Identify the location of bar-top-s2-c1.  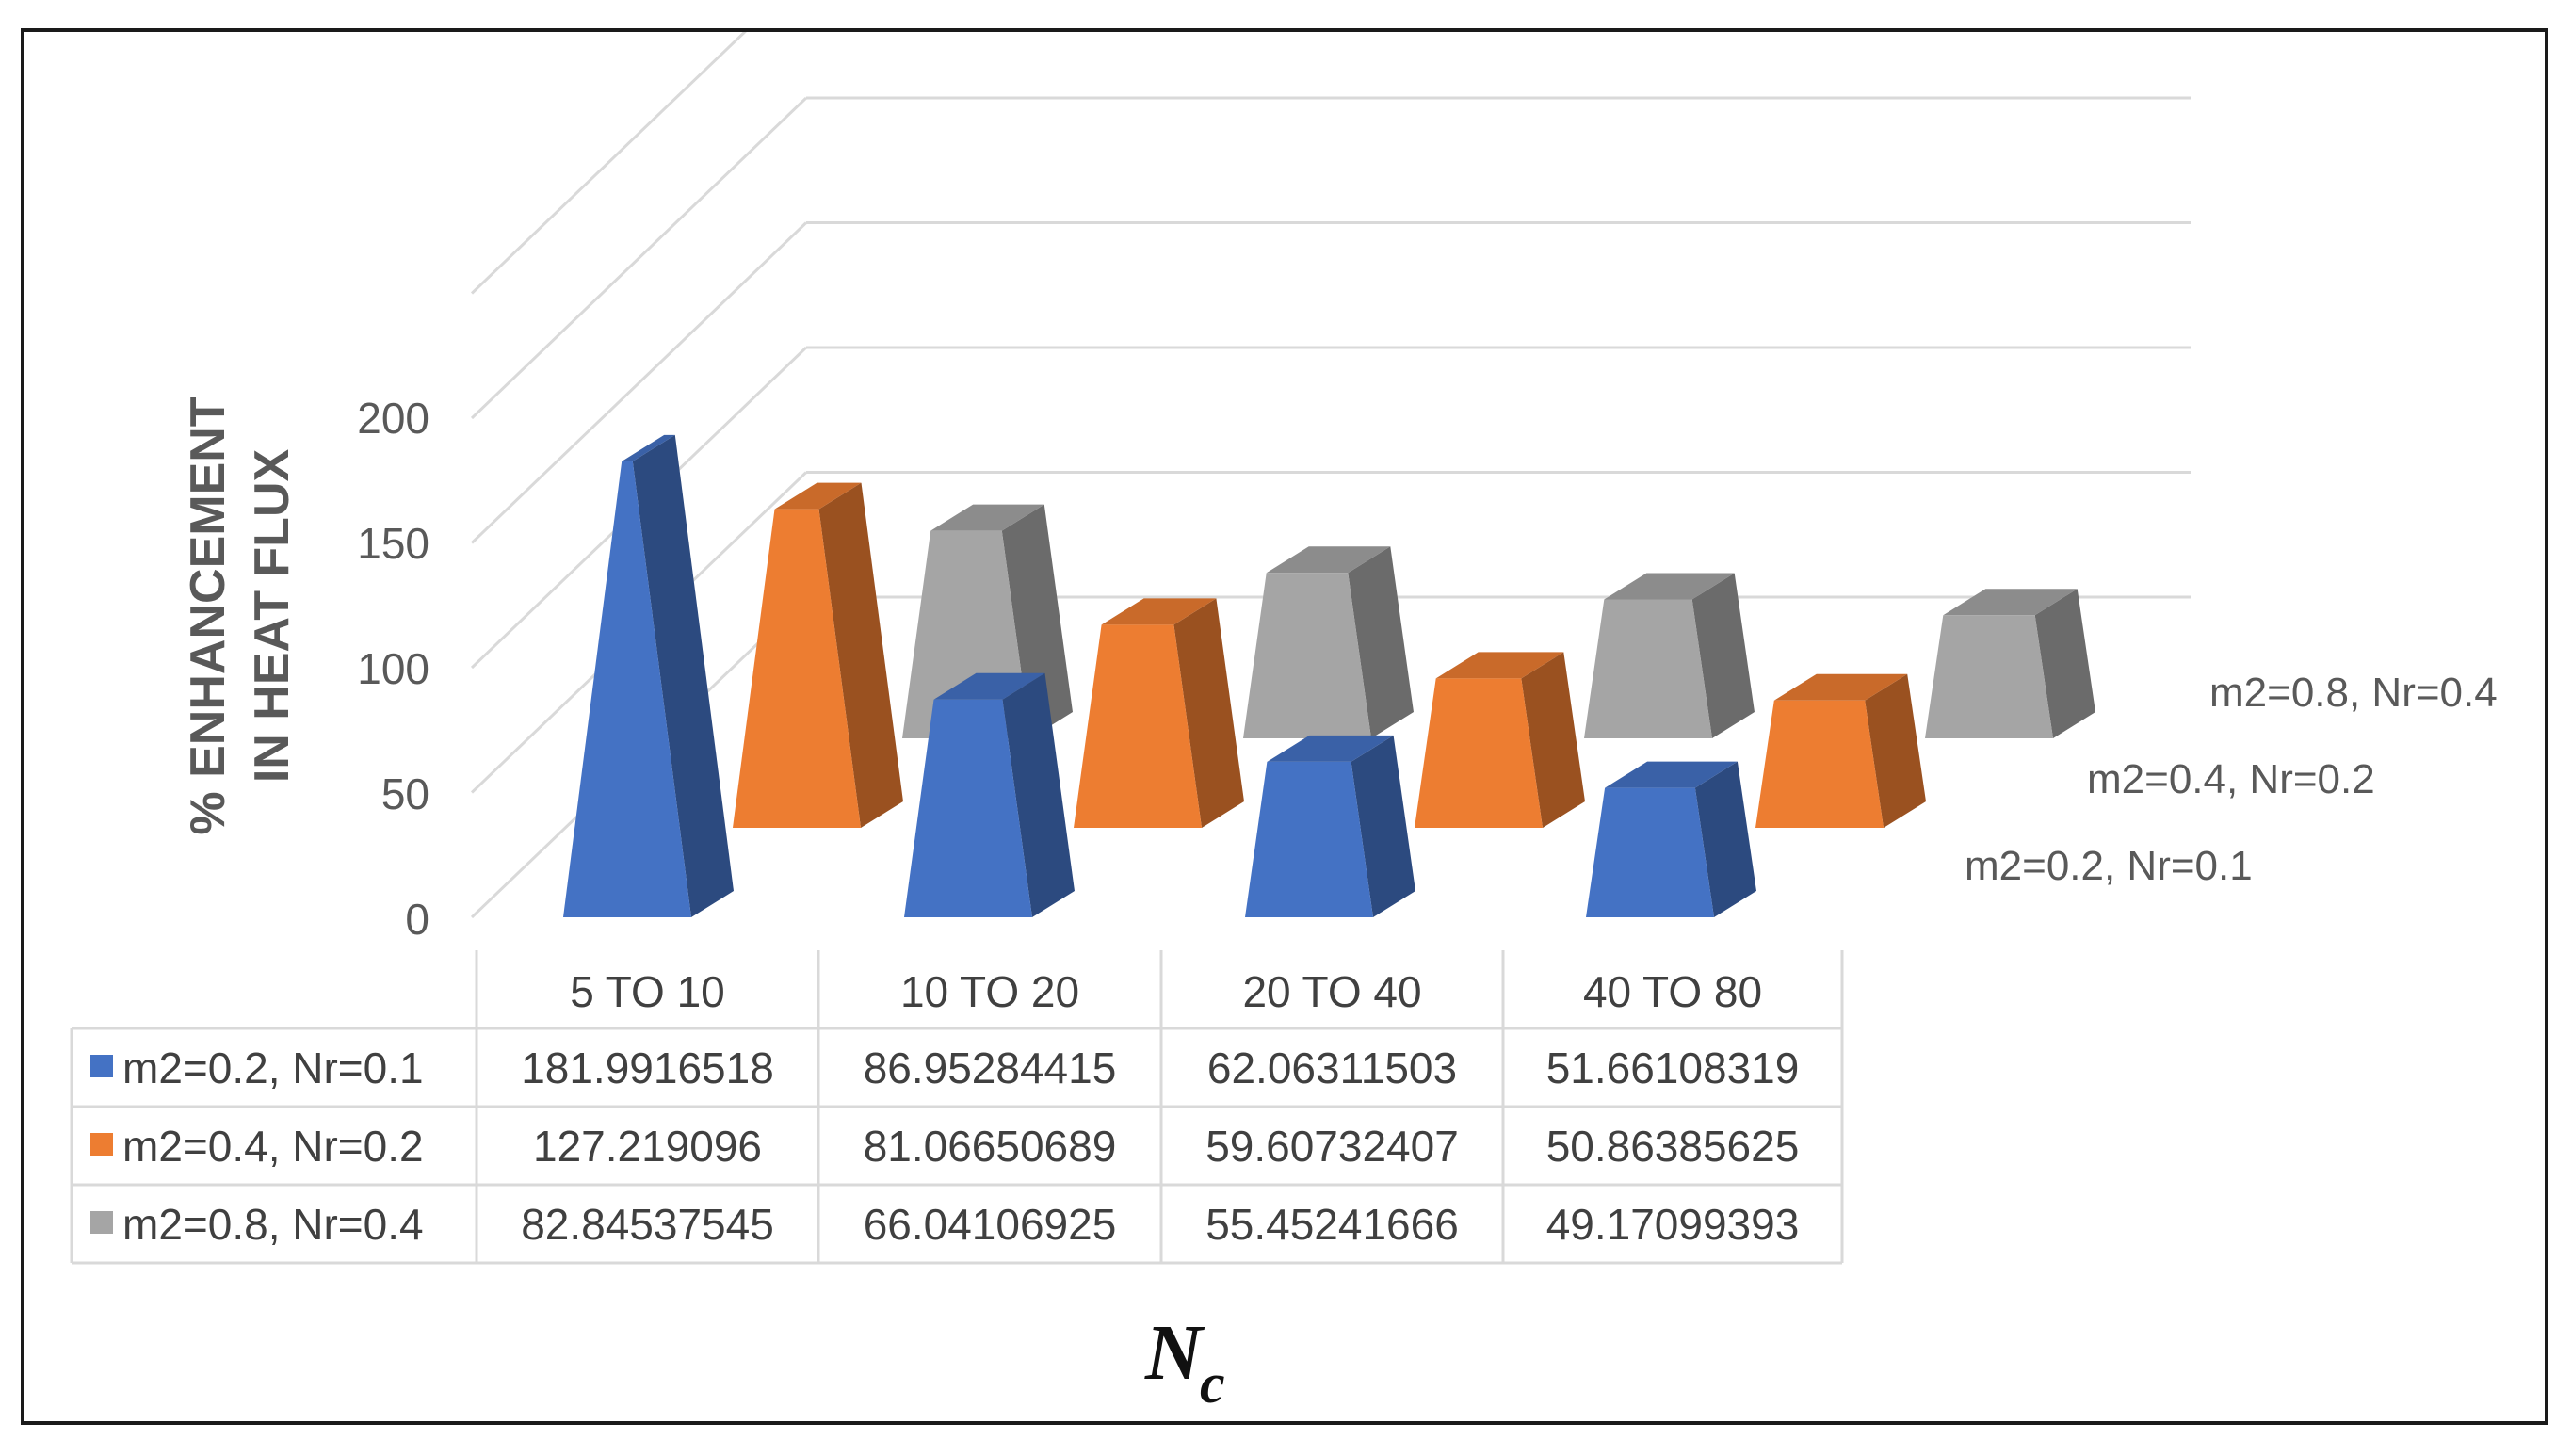
(1328, 560).